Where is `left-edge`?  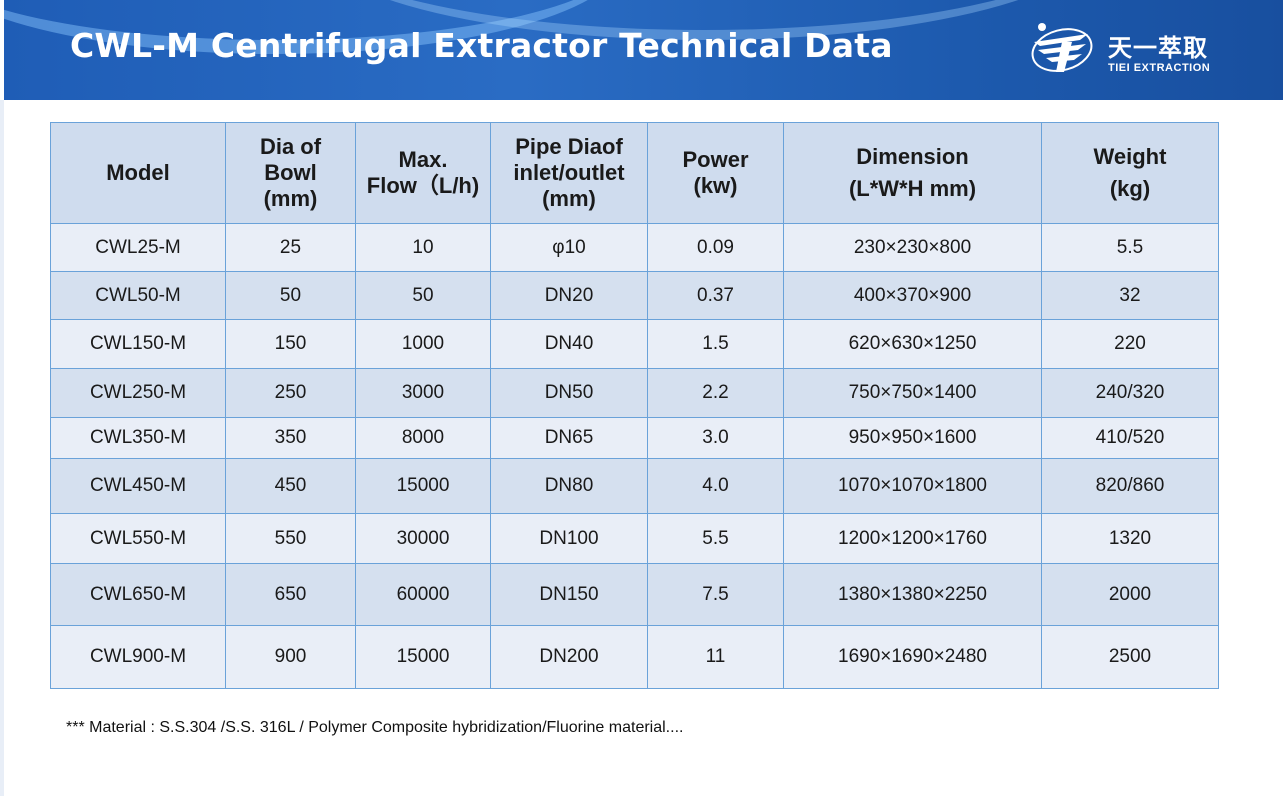 left-edge is located at coordinates (2, 448).